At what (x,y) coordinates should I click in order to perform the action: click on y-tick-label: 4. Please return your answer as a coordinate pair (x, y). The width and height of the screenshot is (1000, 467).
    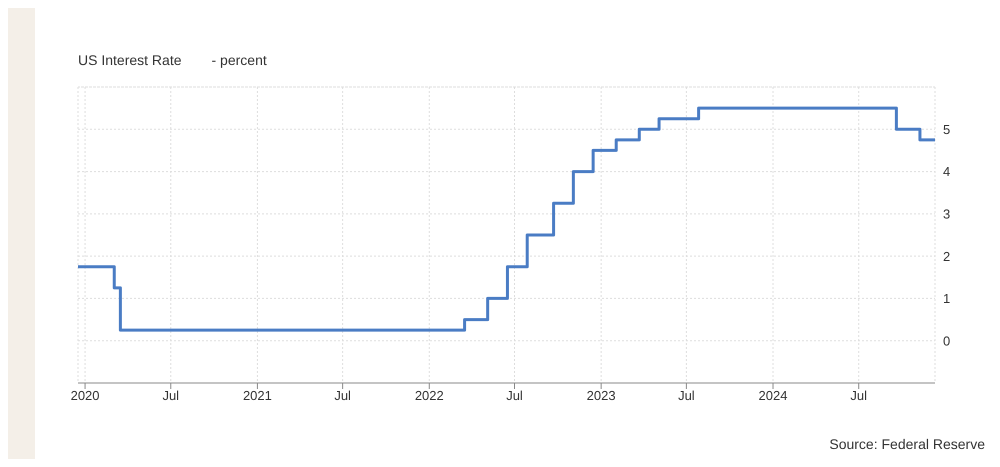
    Looking at the image, I should click on (946, 172).